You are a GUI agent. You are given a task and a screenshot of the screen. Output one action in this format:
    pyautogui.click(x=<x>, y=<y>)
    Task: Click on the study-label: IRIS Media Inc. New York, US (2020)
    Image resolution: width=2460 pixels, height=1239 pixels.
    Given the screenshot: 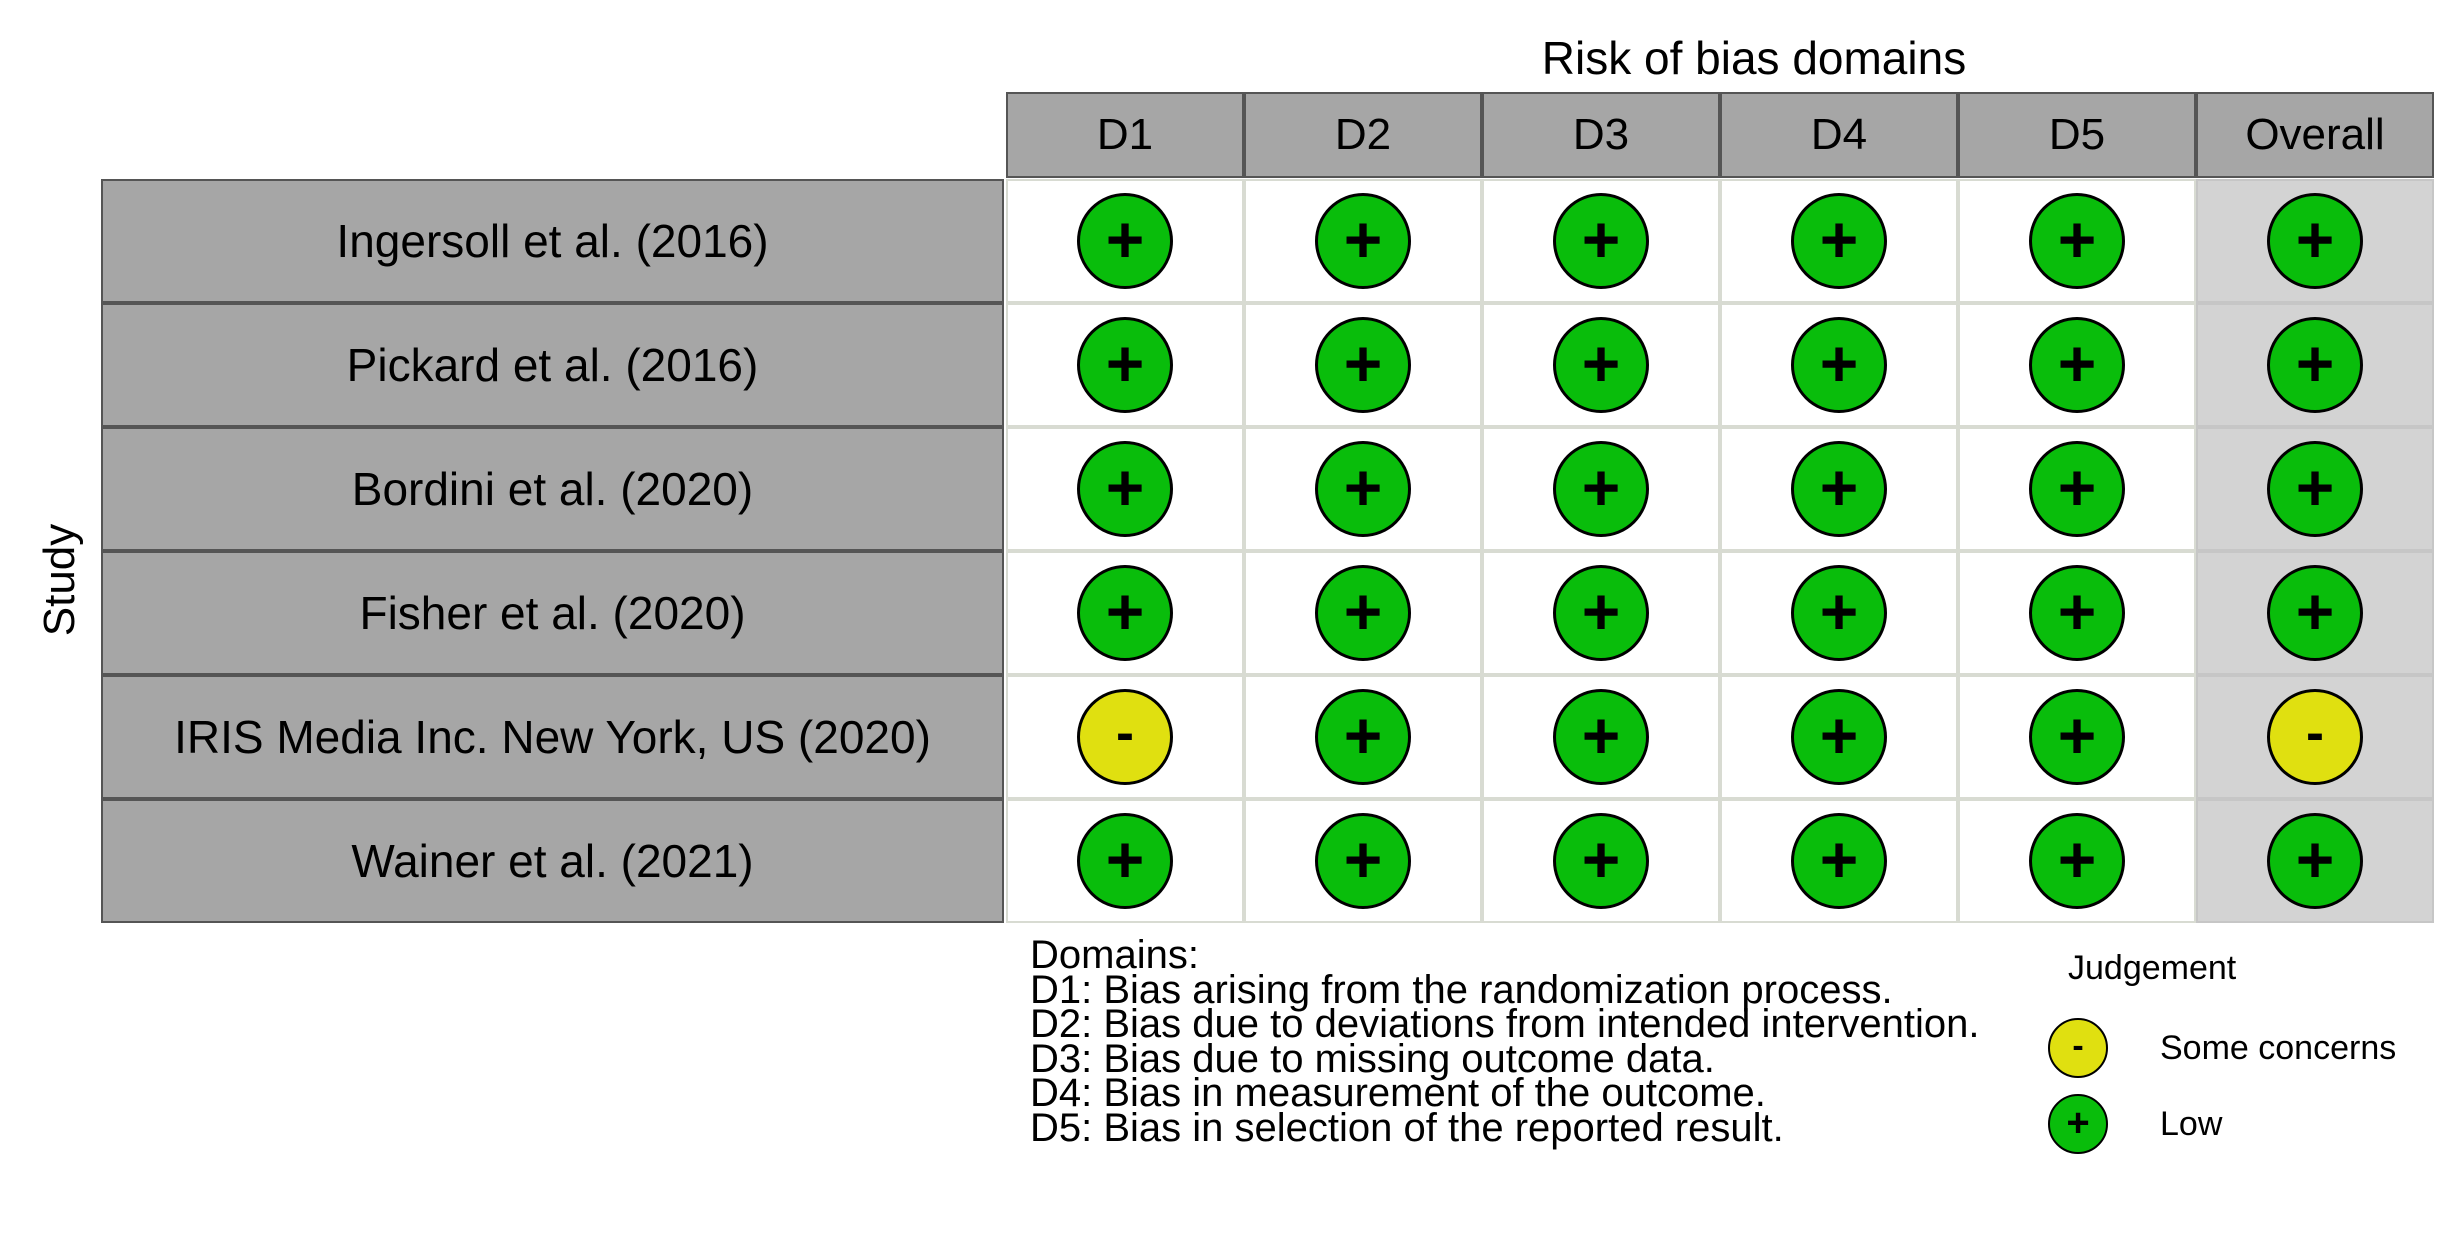 What is the action you would take?
    pyautogui.click(x=552, y=737)
    